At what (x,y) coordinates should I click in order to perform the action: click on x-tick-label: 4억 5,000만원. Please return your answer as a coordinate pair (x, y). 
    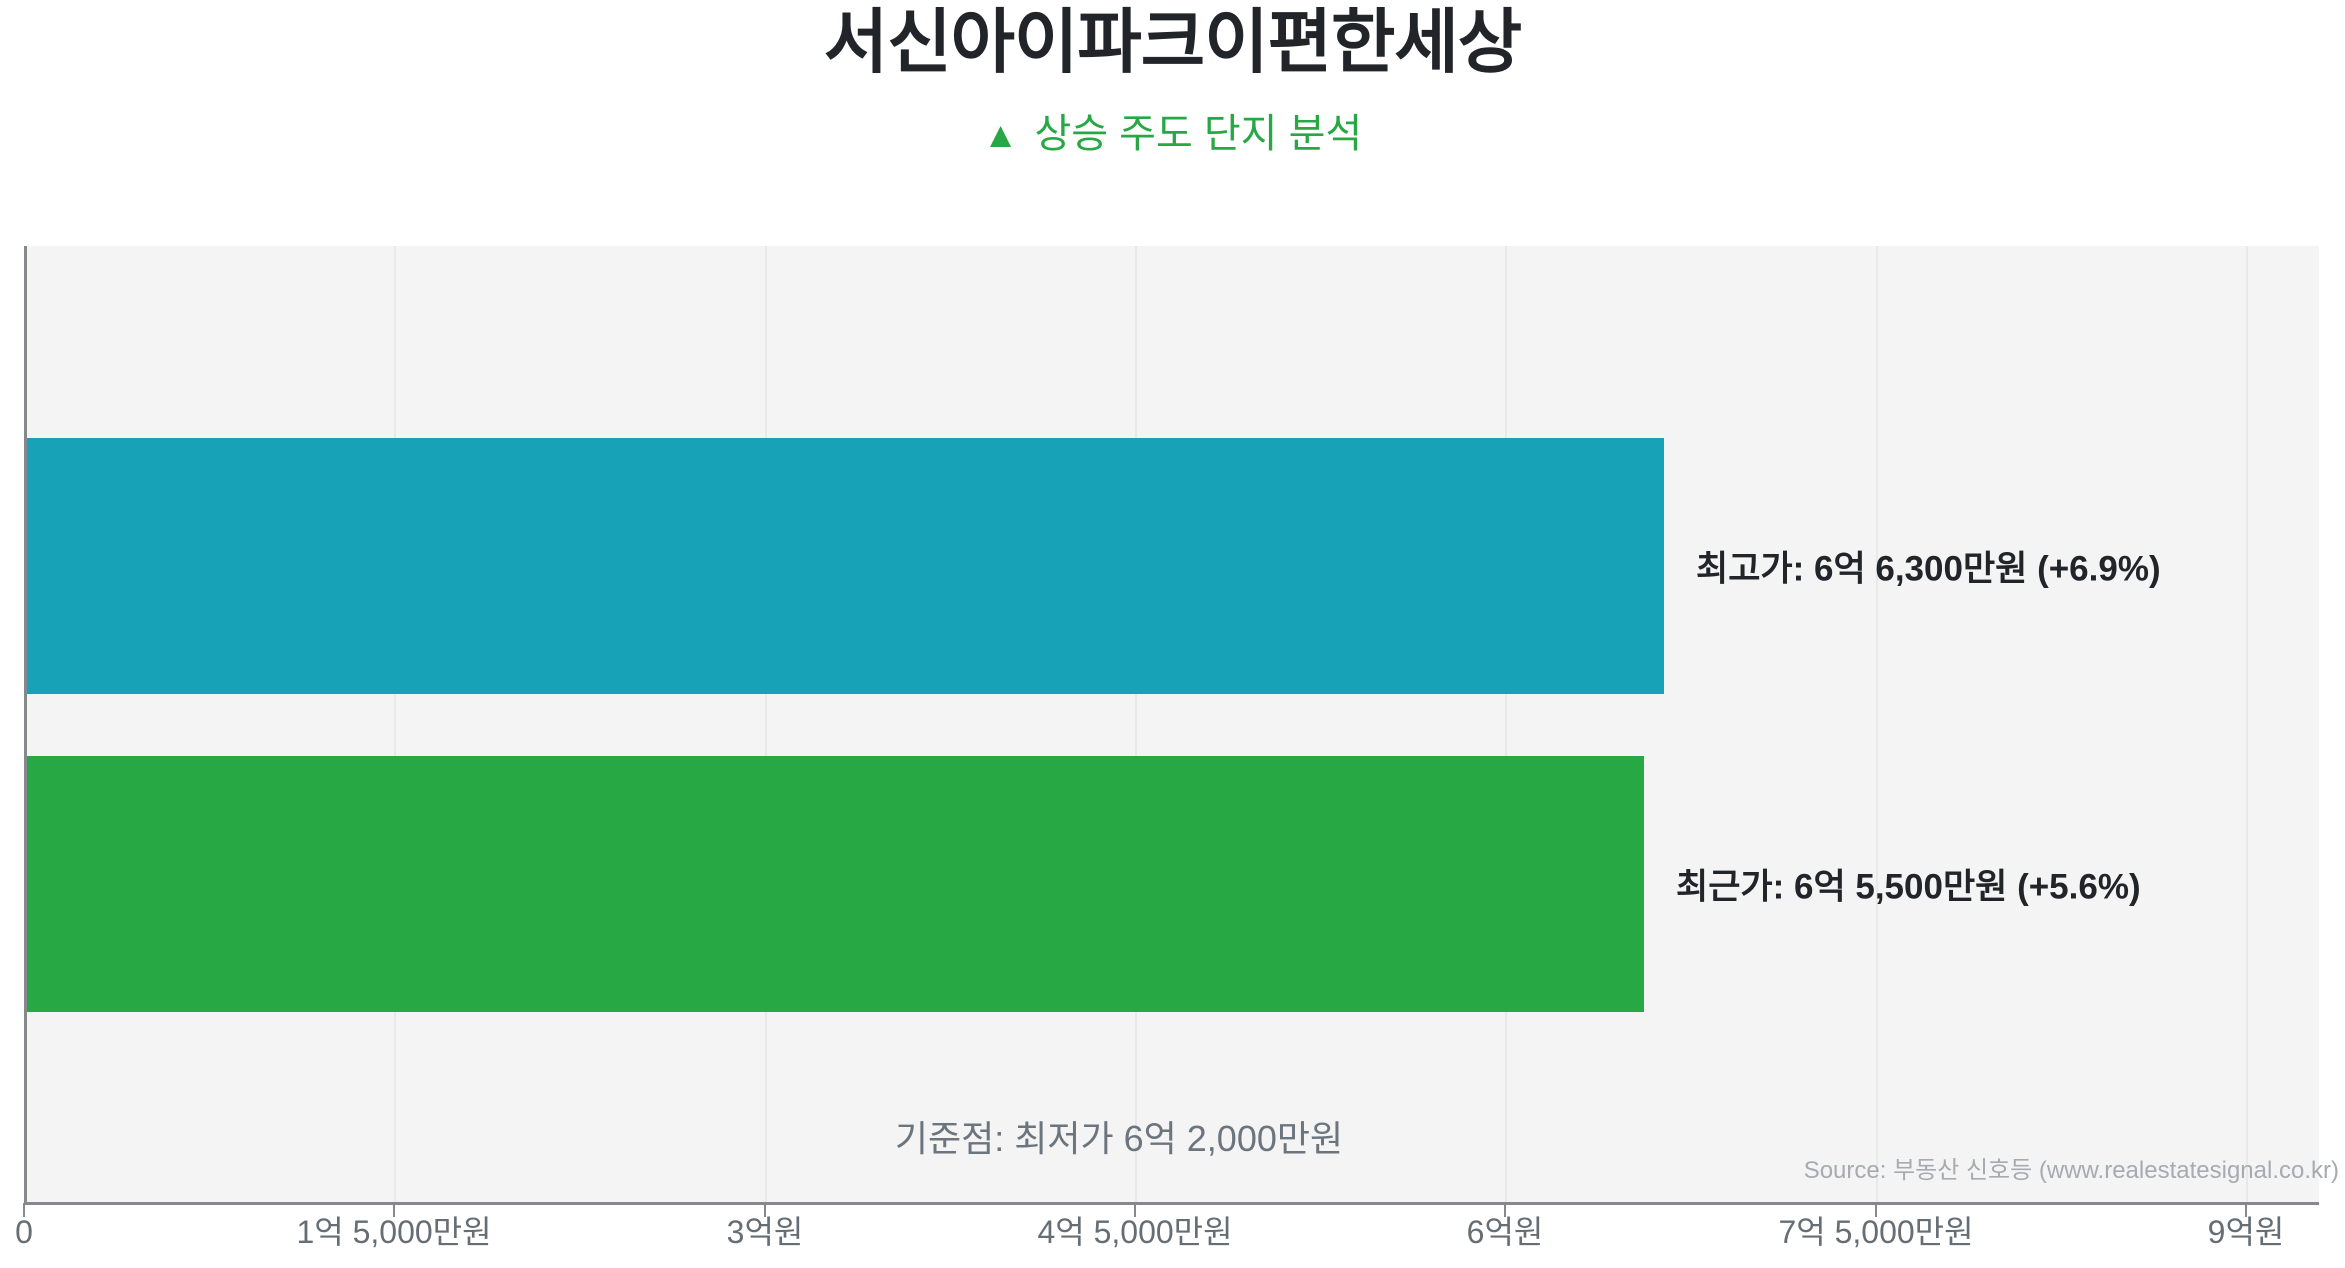
    Looking at the image, I should click on (1135, 1232).